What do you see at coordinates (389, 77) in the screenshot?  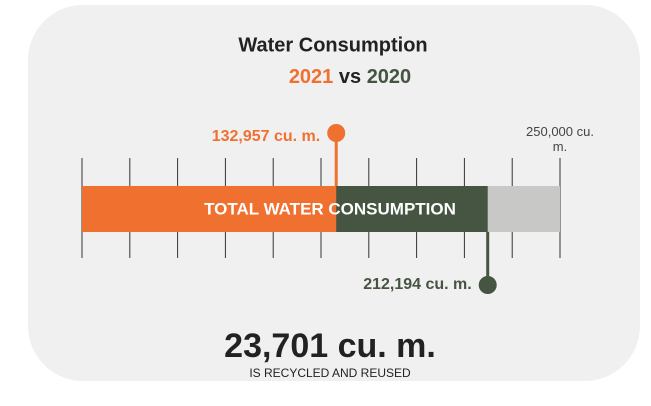 I see `legend-2020: 2020` at bounding box center [389, 77].